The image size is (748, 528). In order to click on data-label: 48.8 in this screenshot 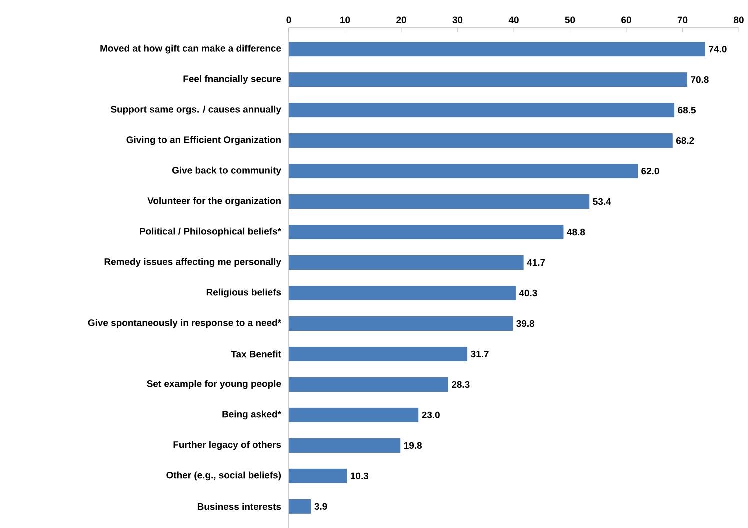, I will do `click(576, 232)`.